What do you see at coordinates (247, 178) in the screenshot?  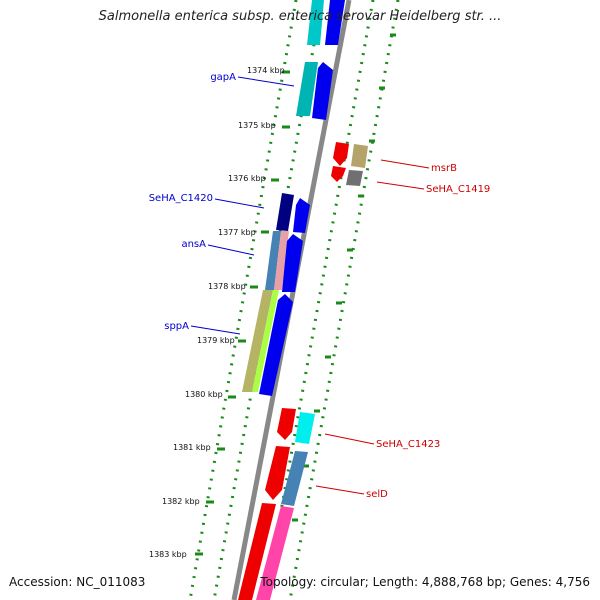 I see `tick-label: 1376 kbp` at bounding box center [247, 178].